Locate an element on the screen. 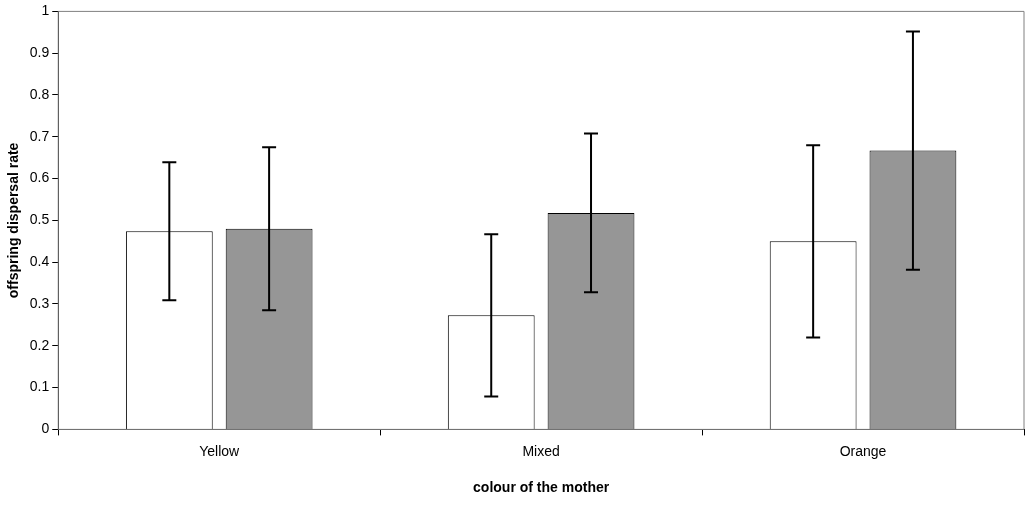 Image resolution: width=1034 pixels, height=505 pixels. y-tick-label: 0.8 is located at coordinates (39, 93).